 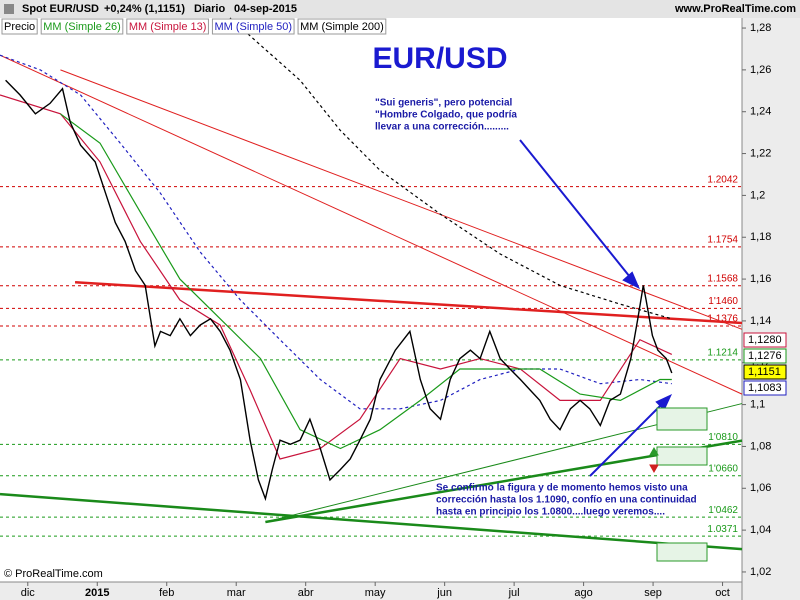 What do you see at coordinates (760, 446) in the screenshot?
I see `y-tick-label: 1,08` at bounding box center [760, 446].